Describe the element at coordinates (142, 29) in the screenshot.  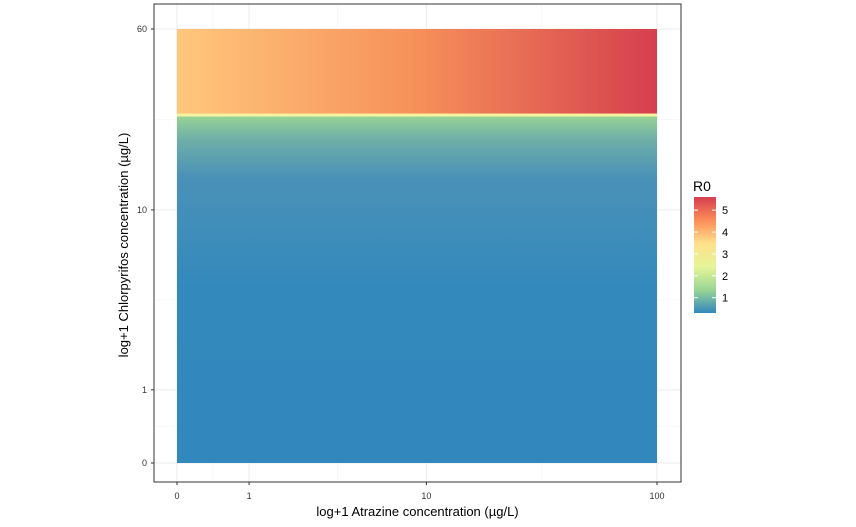
I see `y-tick-label: 60` at that location.